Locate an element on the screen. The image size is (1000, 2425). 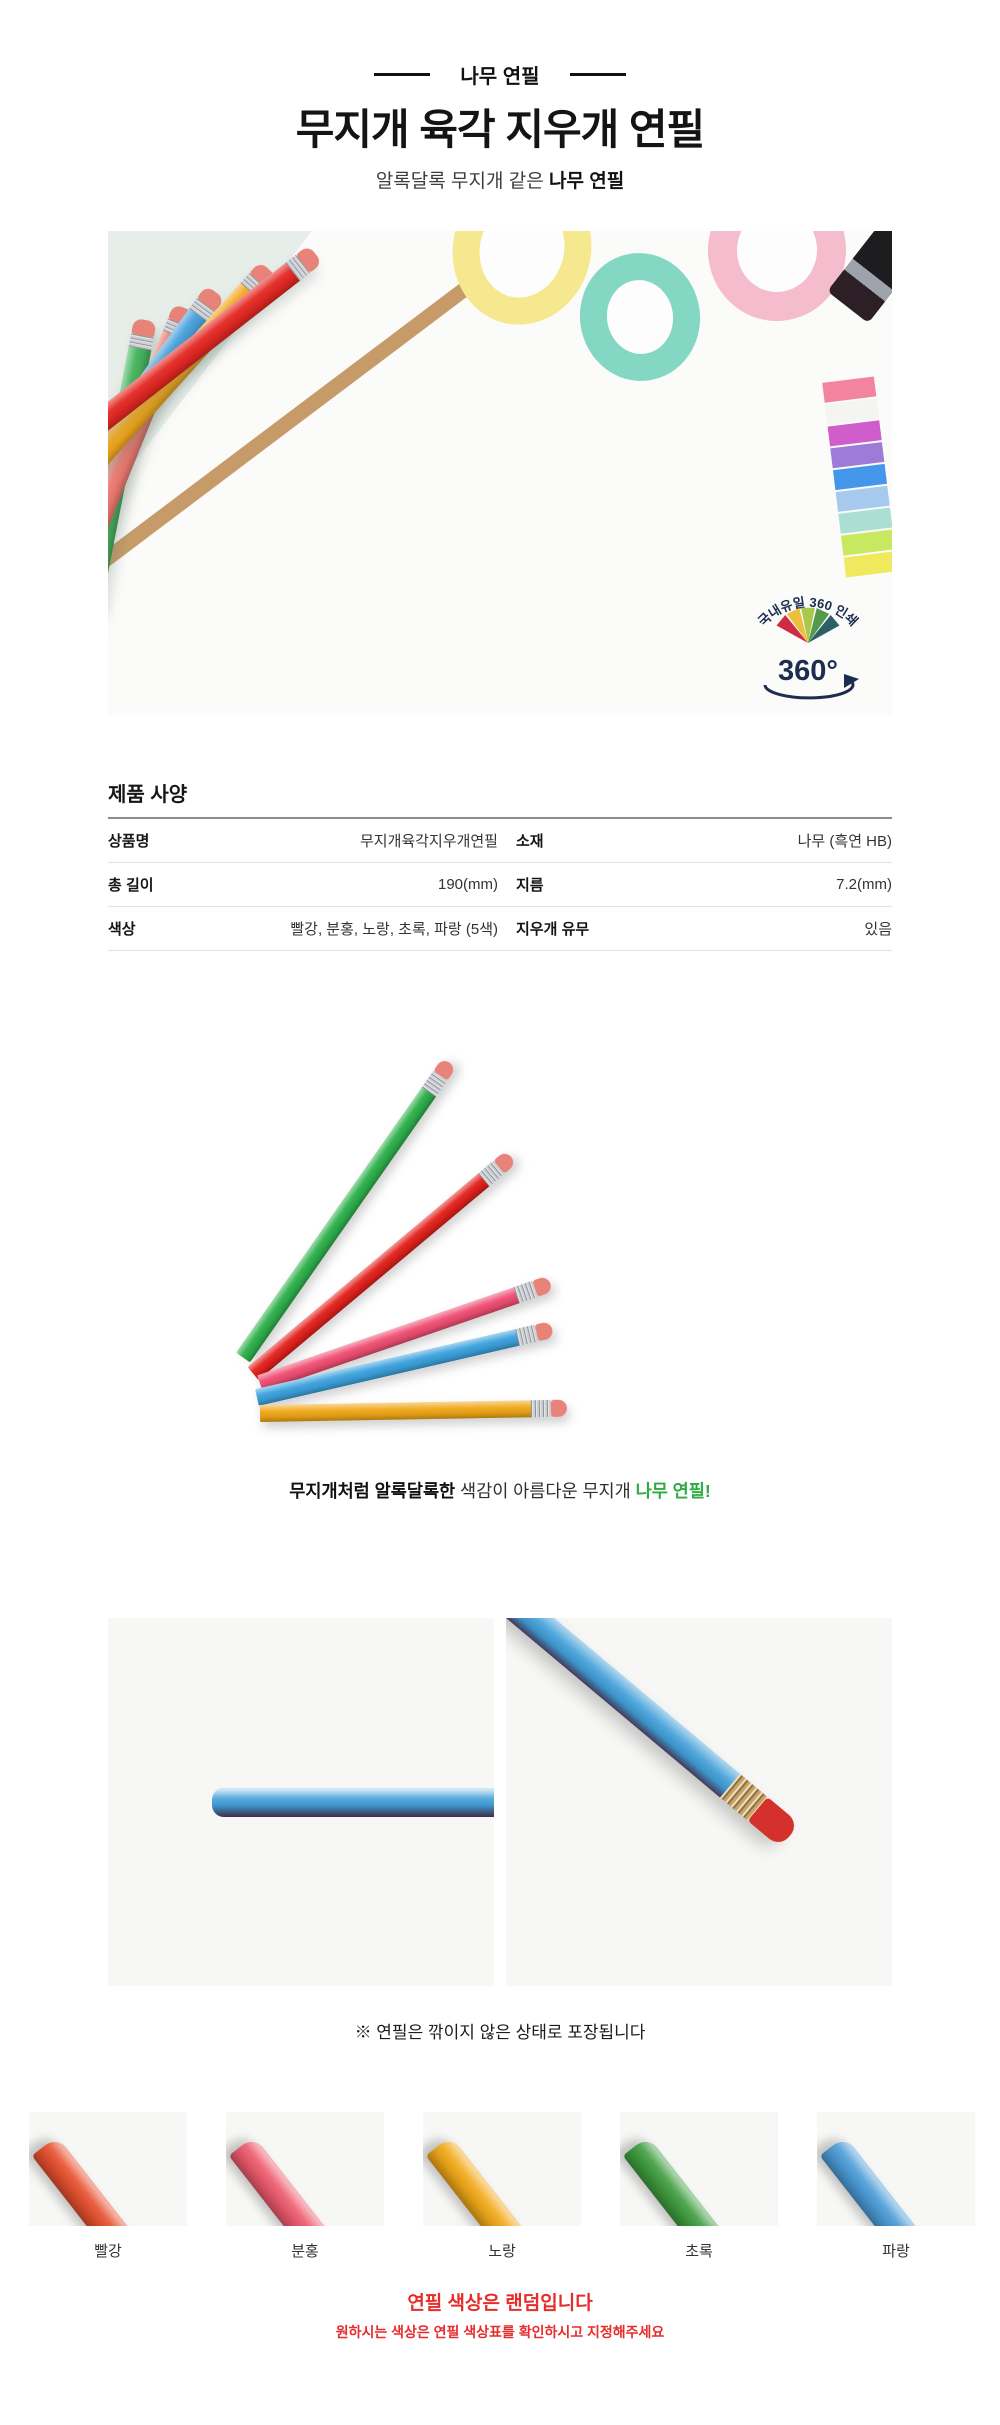
swatch-label: 노랑 is located at coordinates (502, 2251).